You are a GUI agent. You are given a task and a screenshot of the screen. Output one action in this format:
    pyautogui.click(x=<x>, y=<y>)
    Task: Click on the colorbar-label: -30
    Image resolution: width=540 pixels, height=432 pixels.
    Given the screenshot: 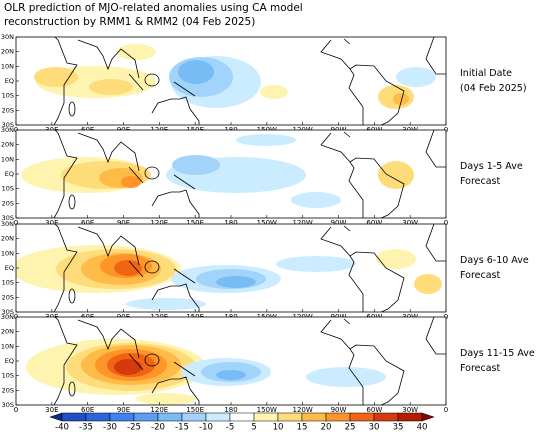 What is the action you would take?
    pyautogui.click(x=110, y=427)
    